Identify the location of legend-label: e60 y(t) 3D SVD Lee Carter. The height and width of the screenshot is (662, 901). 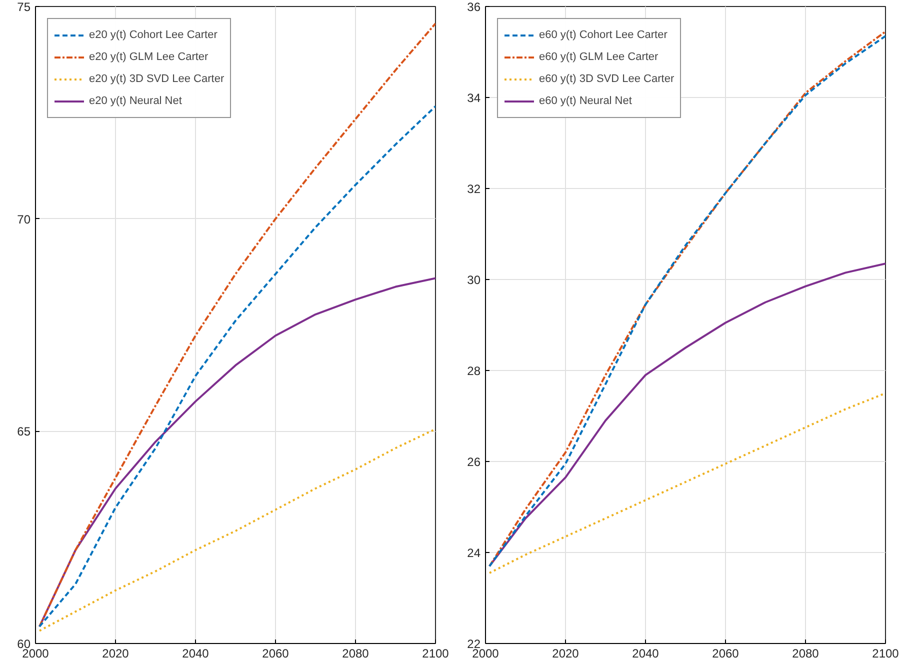
(606, 79).